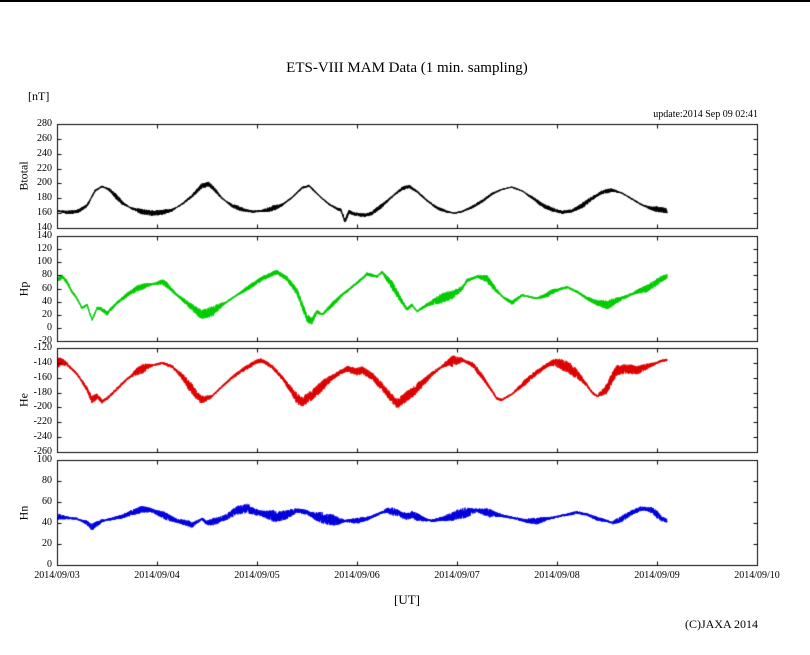 The width and height of the screenshot is (810, 655). Describe the element at coordinates (44, 249) in the screenshot. I see `y-tick-label: 120` at that location.